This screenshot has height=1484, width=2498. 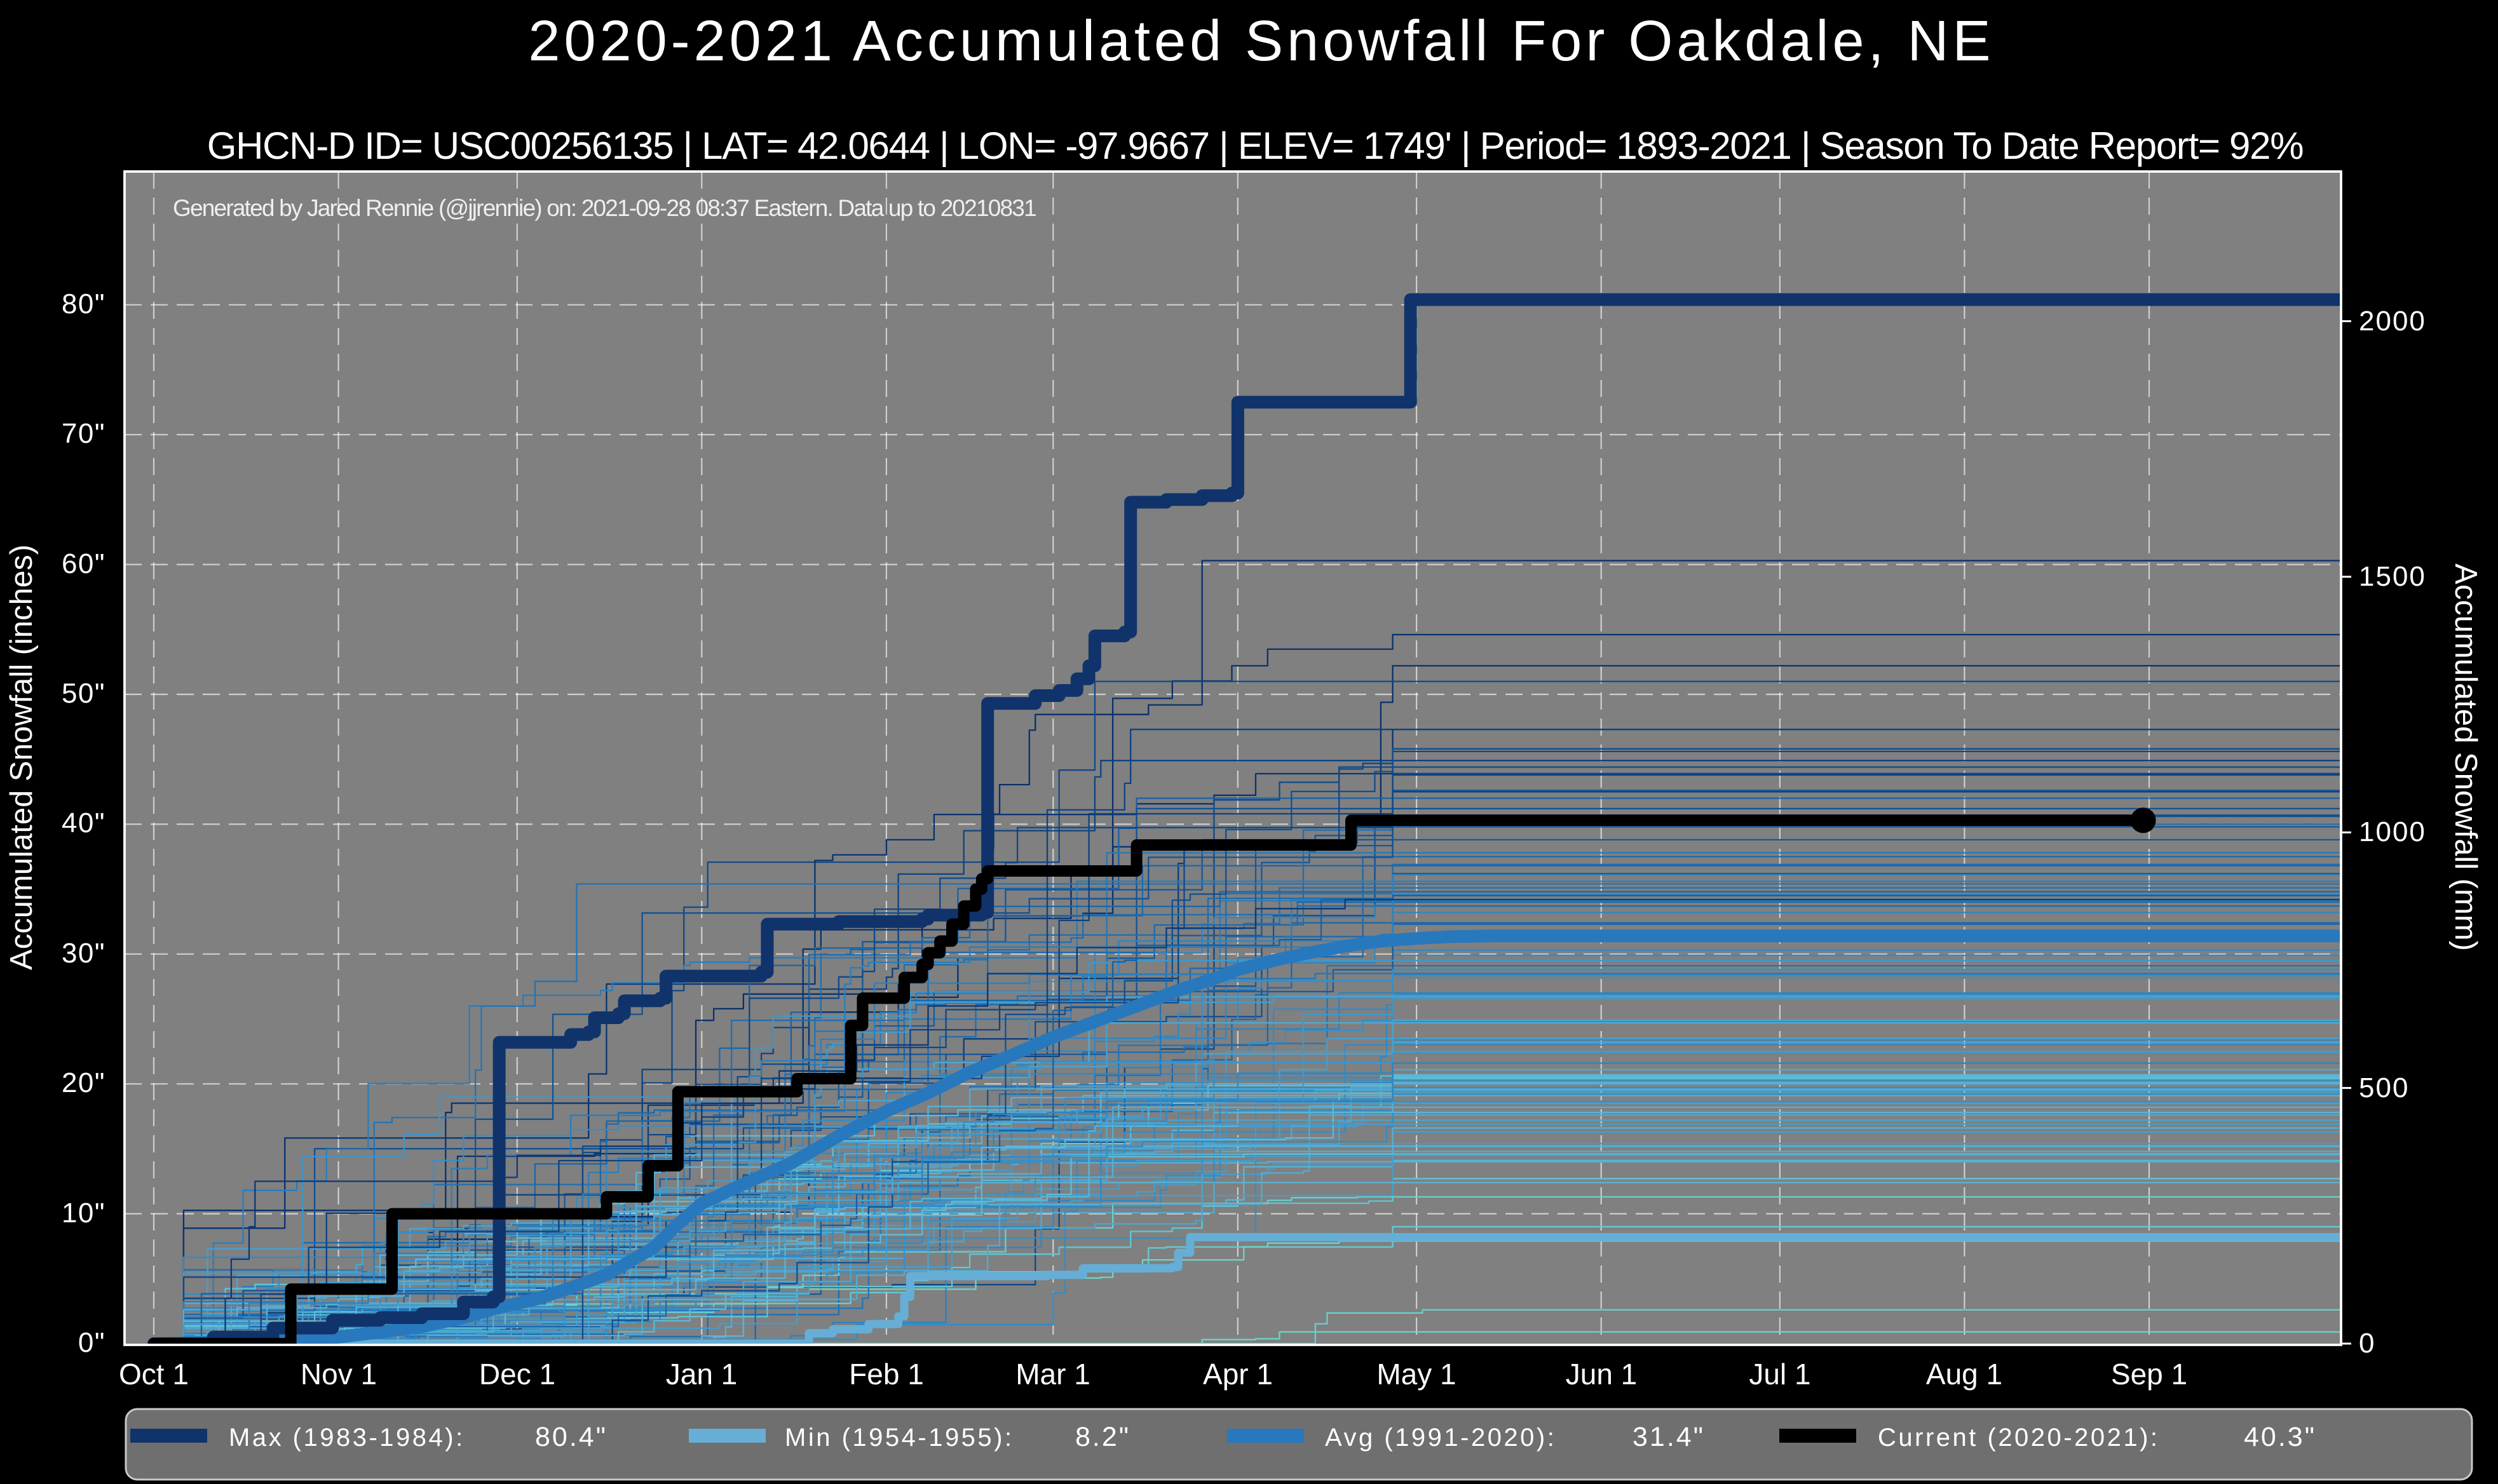 What do you see at coordinates (83, 823) in the screenshot?
I see `svg-text: 40"` at bounding box center [83, 823].